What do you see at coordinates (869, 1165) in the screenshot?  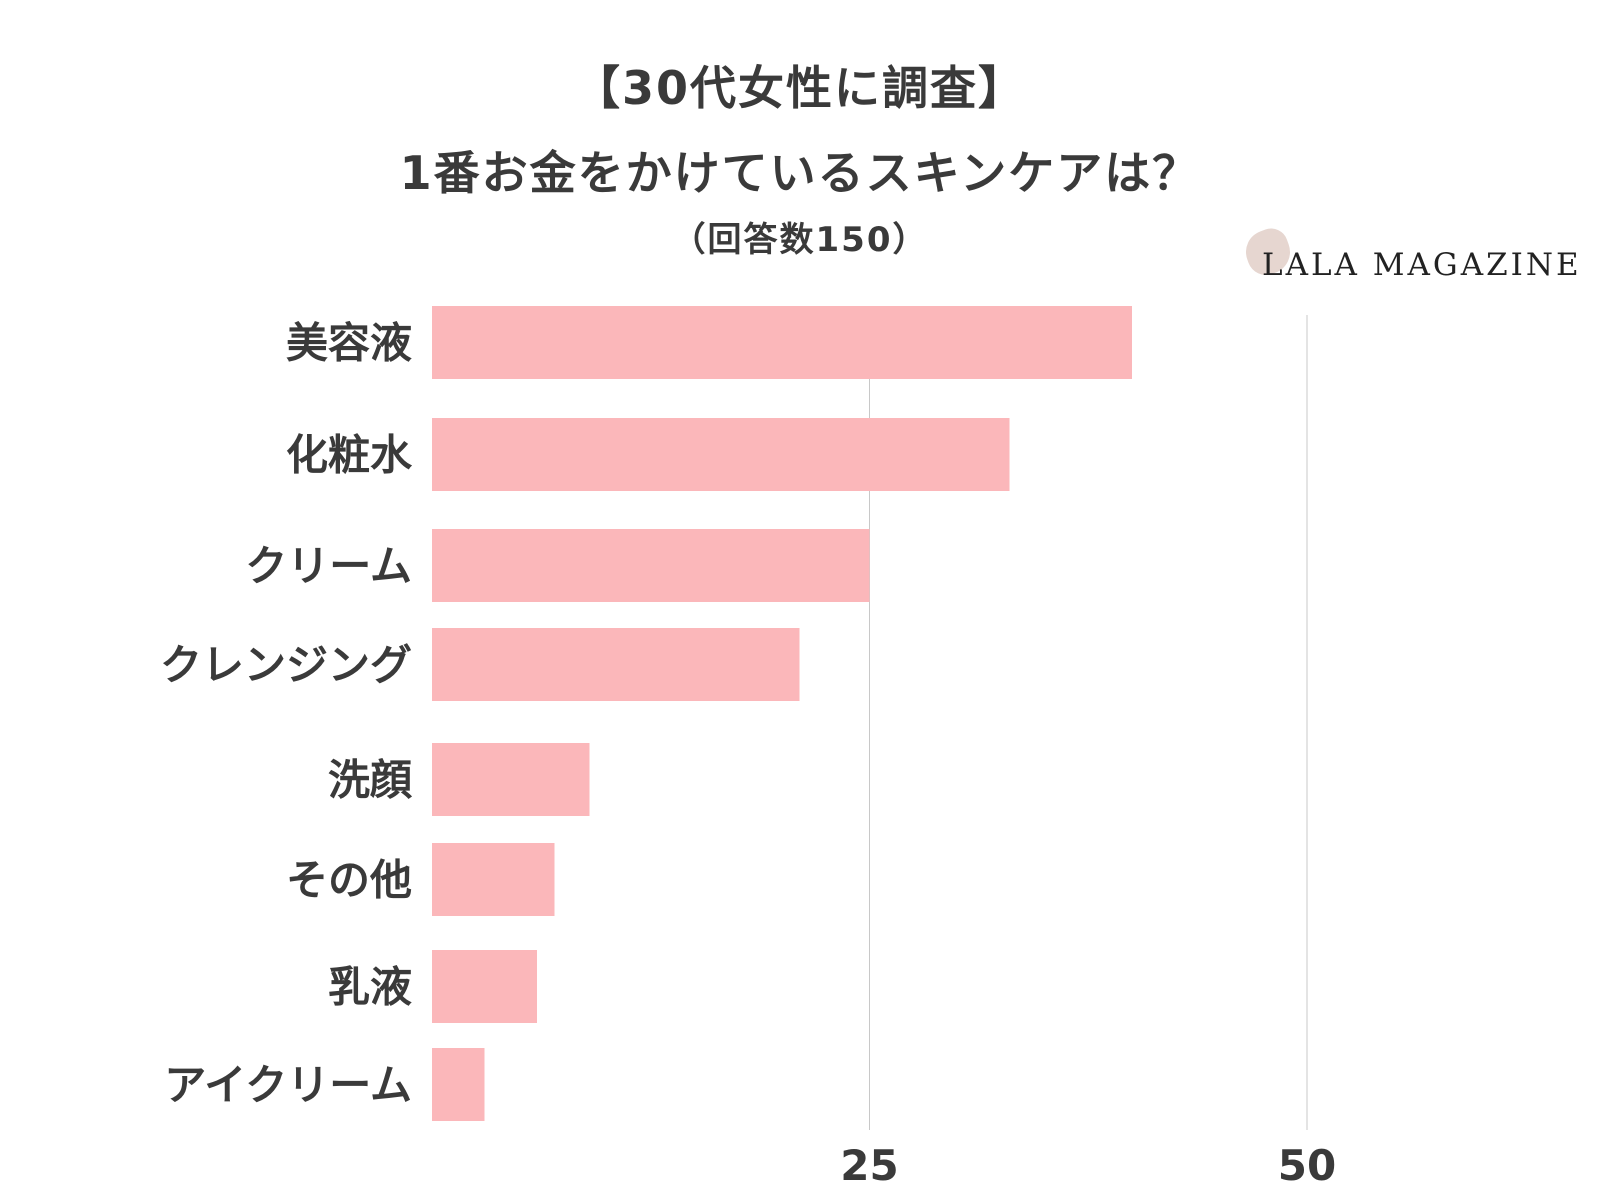 I see `x-tick-label: 25` at bounding box center [869, 1165].